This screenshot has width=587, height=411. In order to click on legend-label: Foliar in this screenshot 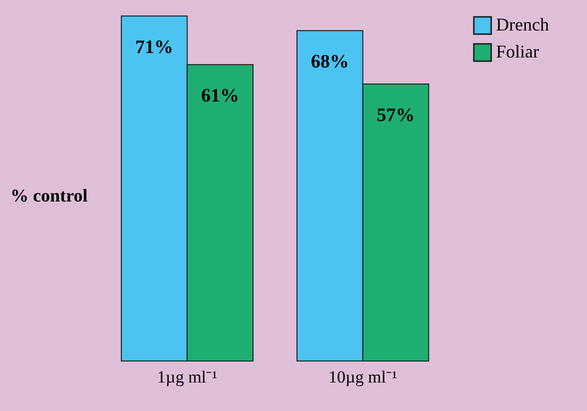, I will do `click(517, 52)`.